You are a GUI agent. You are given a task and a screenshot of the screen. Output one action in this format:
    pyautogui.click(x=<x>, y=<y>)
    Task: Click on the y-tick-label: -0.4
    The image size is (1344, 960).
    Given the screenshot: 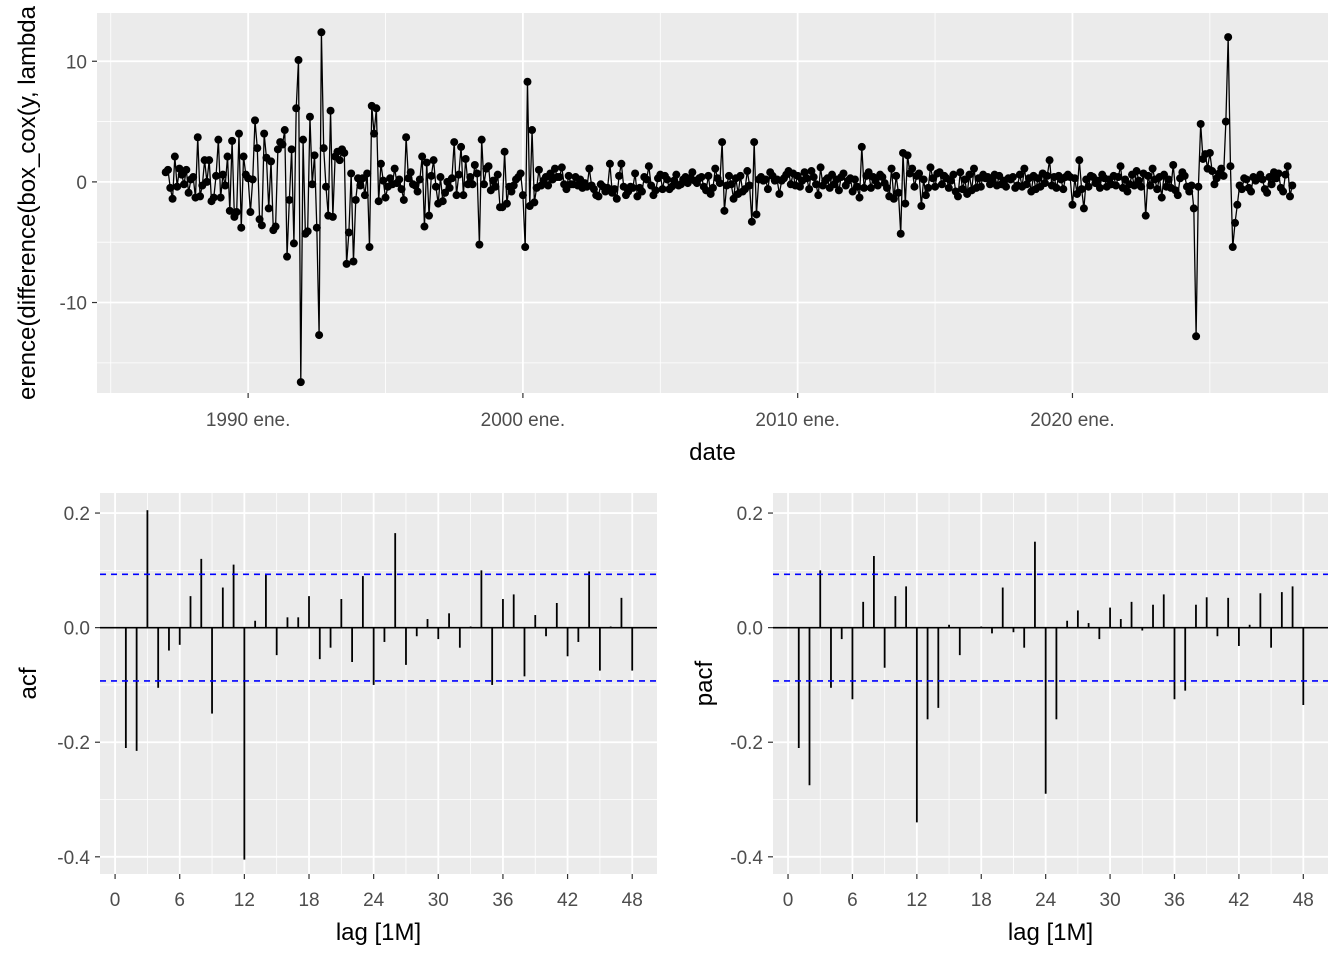 What is the action you would take?
    pyautogui.click(x=746, y=858)
    